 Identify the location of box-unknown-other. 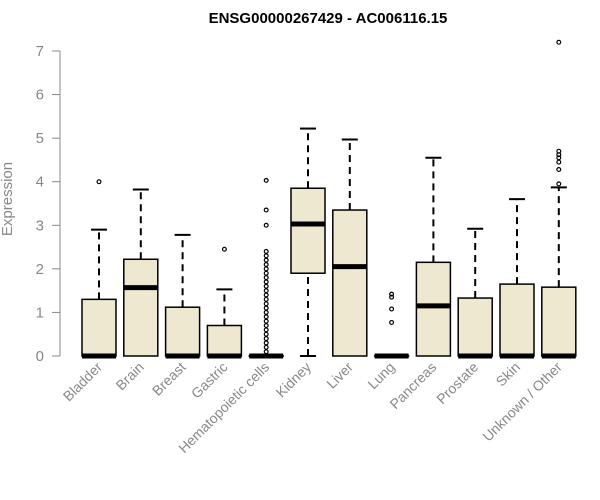
(559, 199).